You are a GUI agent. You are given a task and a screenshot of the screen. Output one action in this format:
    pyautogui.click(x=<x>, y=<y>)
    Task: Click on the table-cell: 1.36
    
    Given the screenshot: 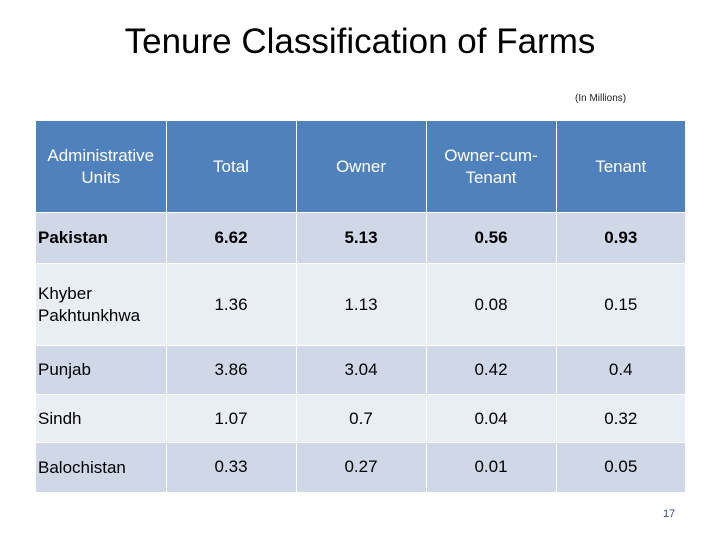 What is the action you would take?
    pyautogui.click(x=231, y=304)
    